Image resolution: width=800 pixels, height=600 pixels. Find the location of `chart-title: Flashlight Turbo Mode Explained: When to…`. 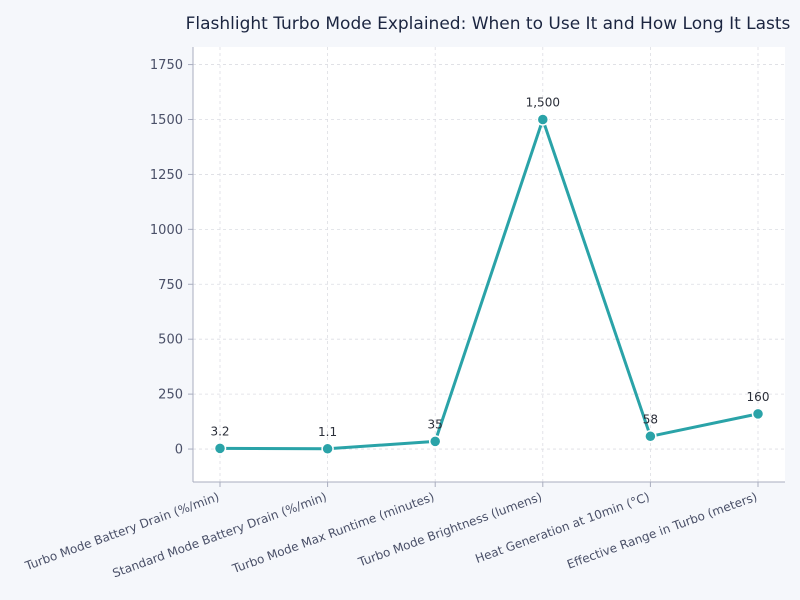

chart-title: Flashlight Turbo Mode Explained: When to… is located at coordinates (488, 24).